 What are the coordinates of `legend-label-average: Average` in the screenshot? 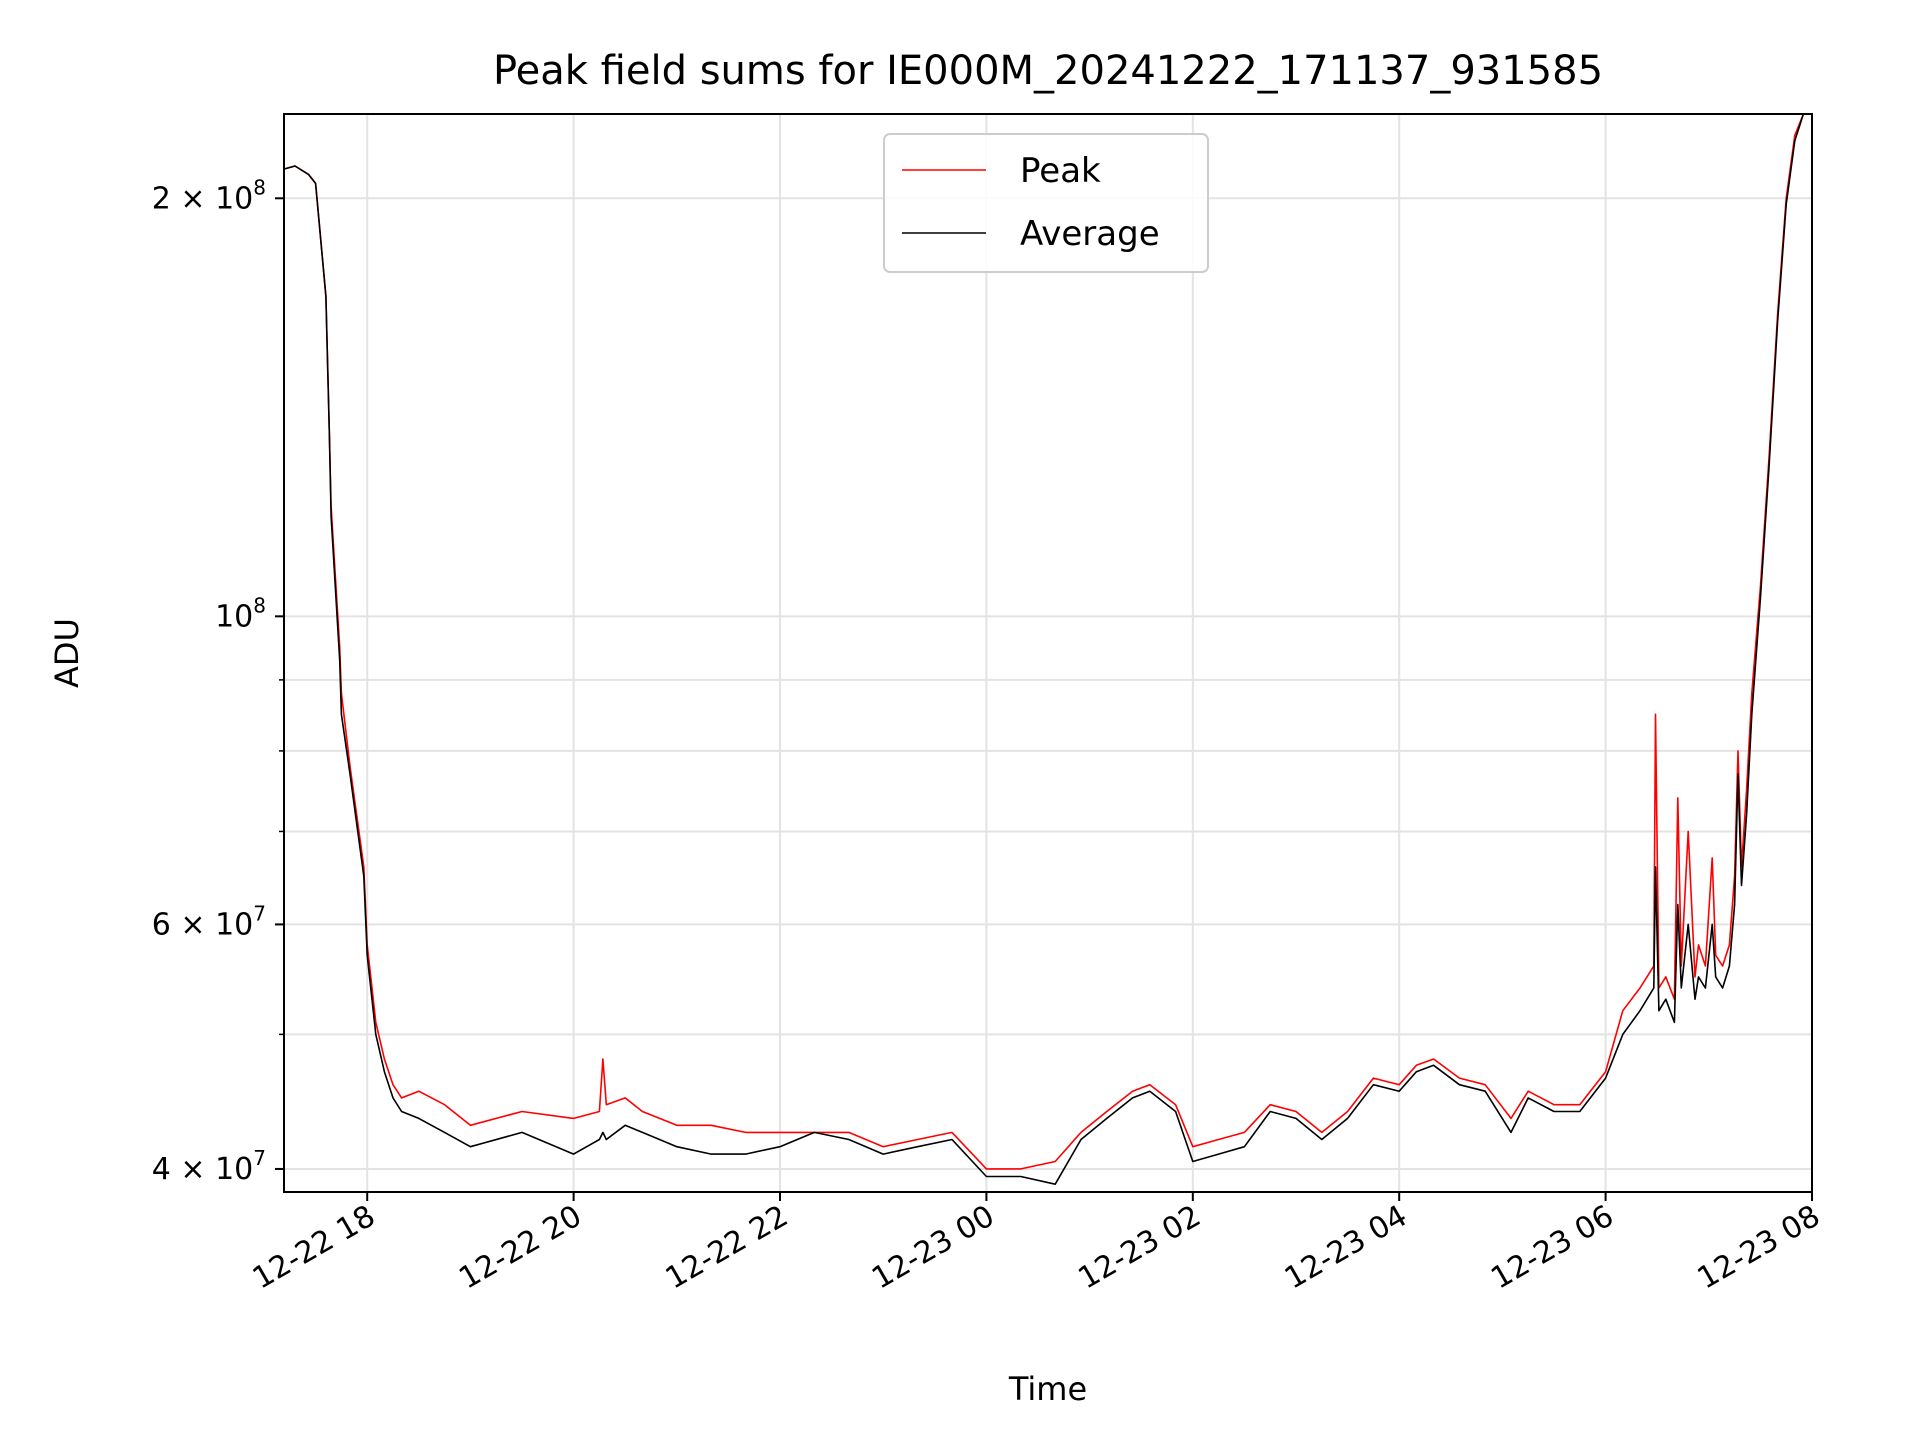 It's located at (1090, 234).